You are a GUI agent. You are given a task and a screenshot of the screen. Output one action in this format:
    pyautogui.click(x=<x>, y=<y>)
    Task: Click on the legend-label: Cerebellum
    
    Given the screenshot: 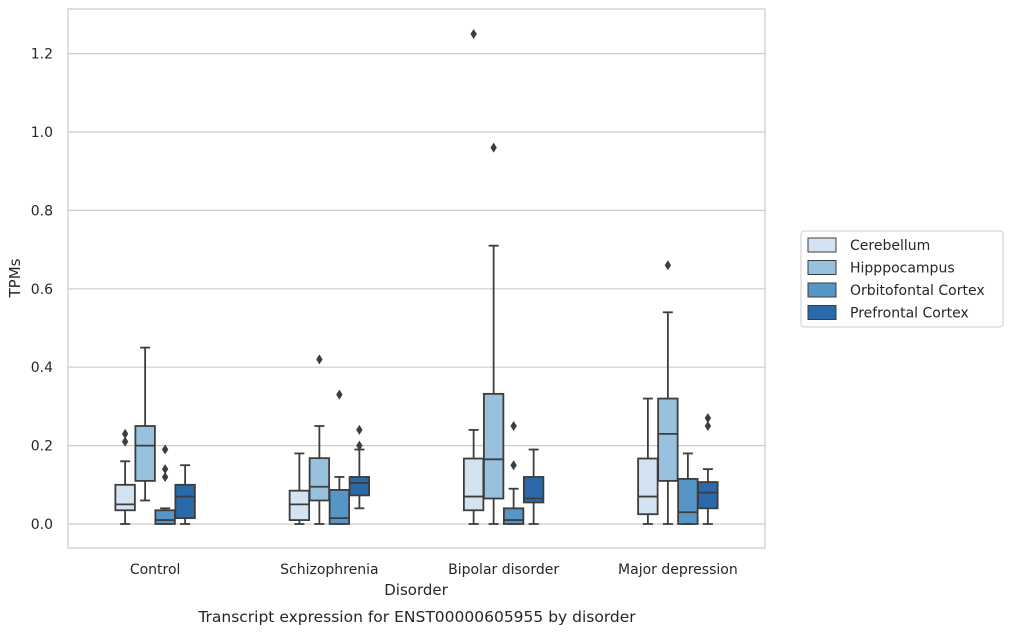 What is the action you would take?
    pyautogui.click(x=890, y=246)
    